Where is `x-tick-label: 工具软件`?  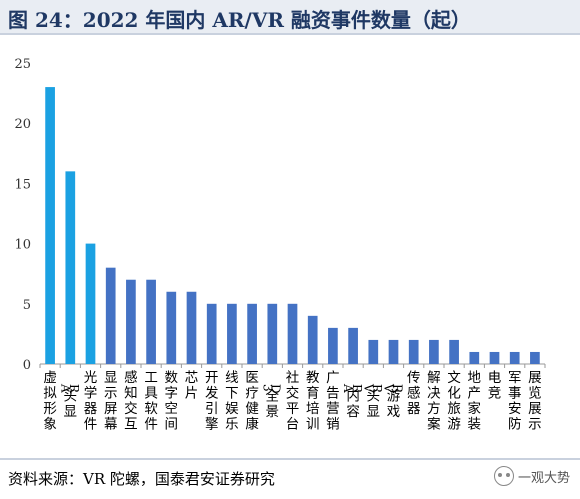
x-tick-label: 工具软件 is located at coordinates (151, 401).